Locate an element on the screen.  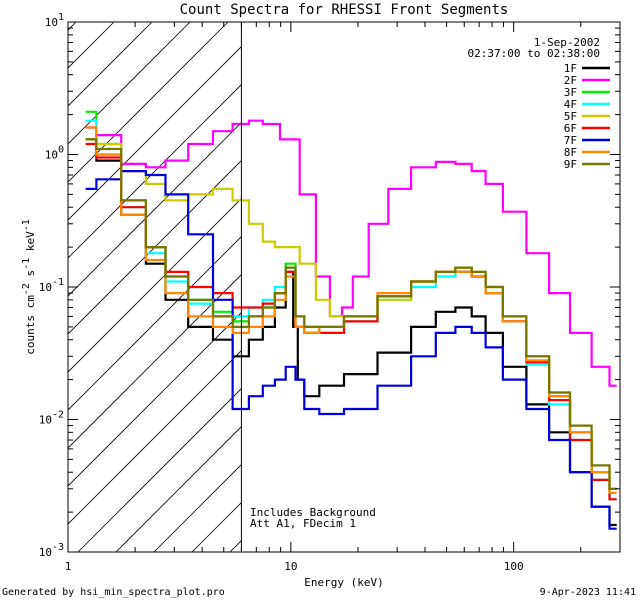
legend-label: 6F is located at coordinates (570, 128).